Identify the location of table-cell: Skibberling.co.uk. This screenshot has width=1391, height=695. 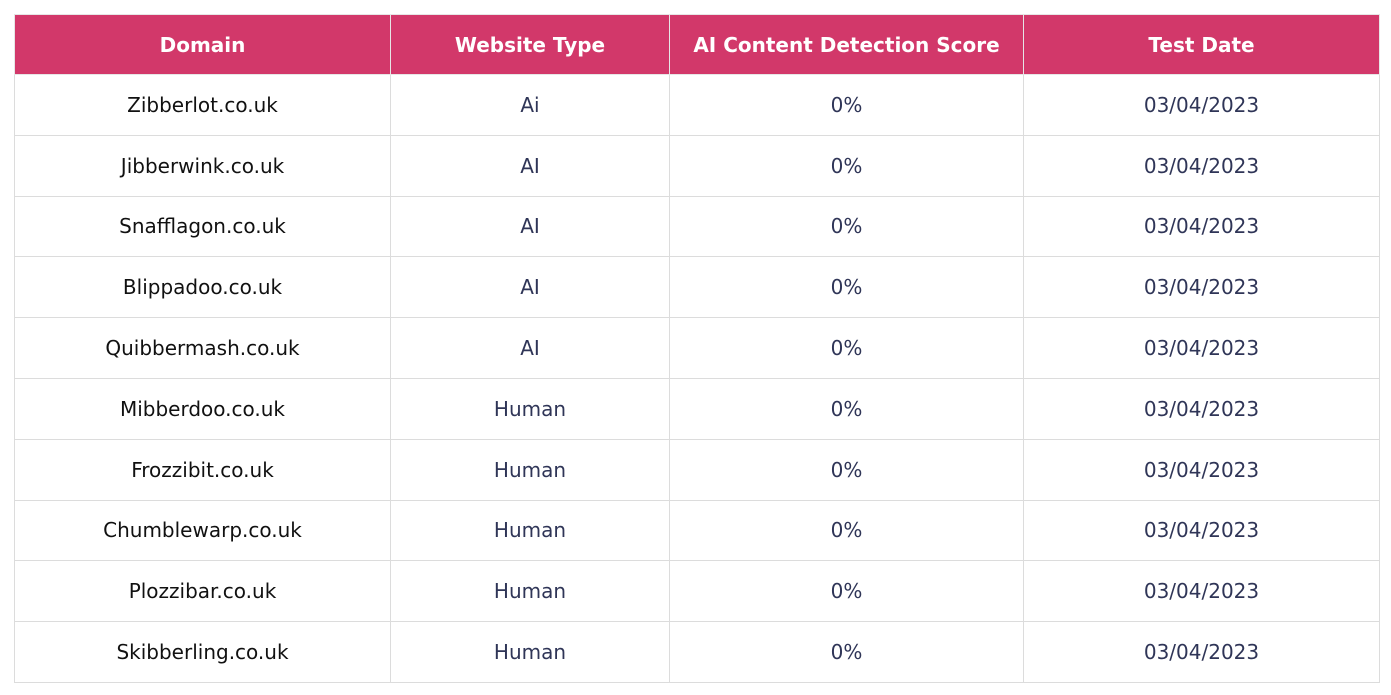
(202, 652).